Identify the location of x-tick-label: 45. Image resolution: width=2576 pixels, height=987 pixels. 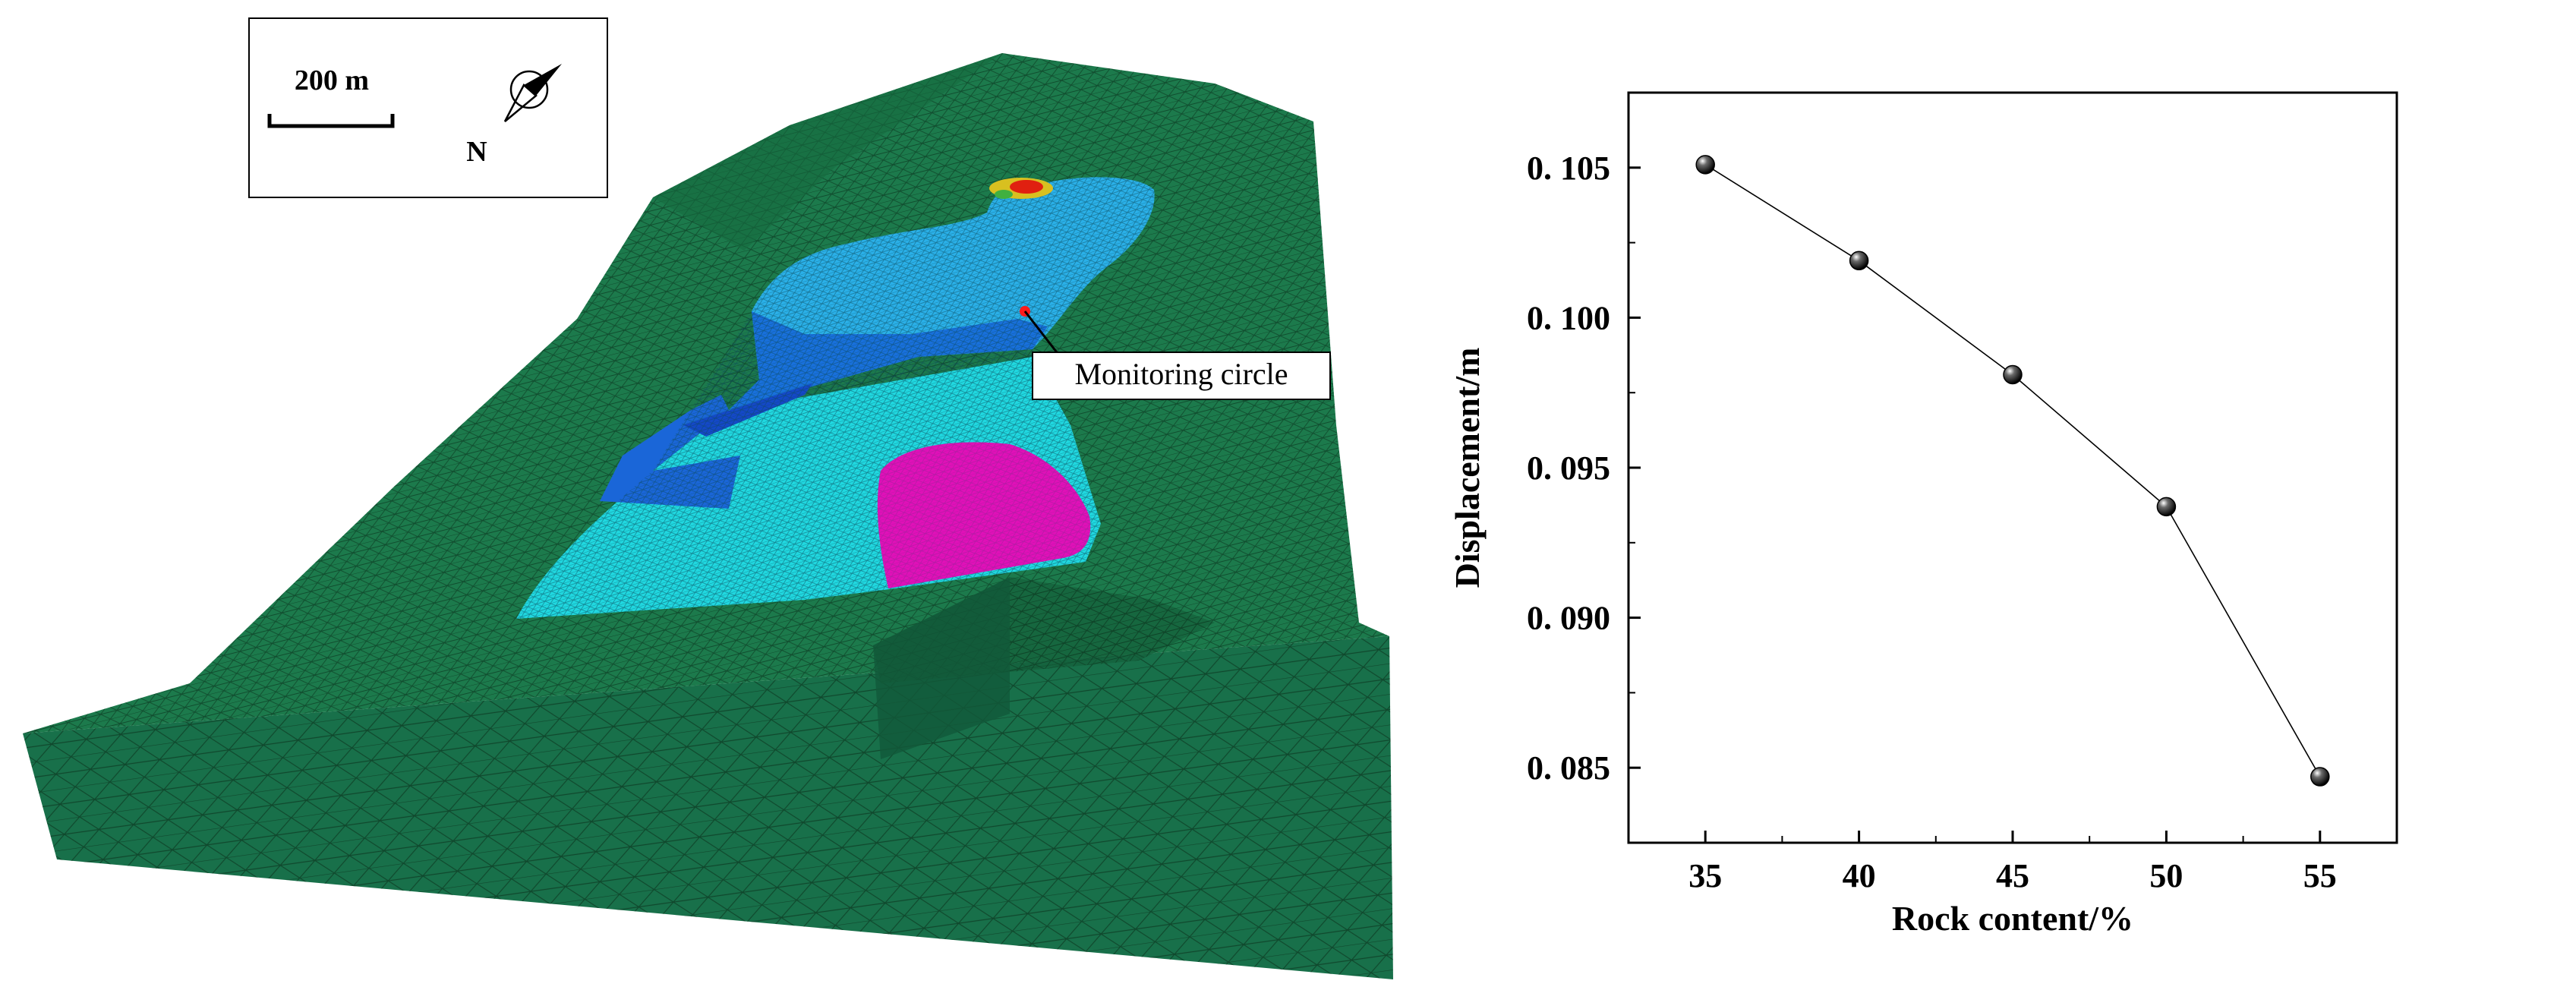
(2012, 875).